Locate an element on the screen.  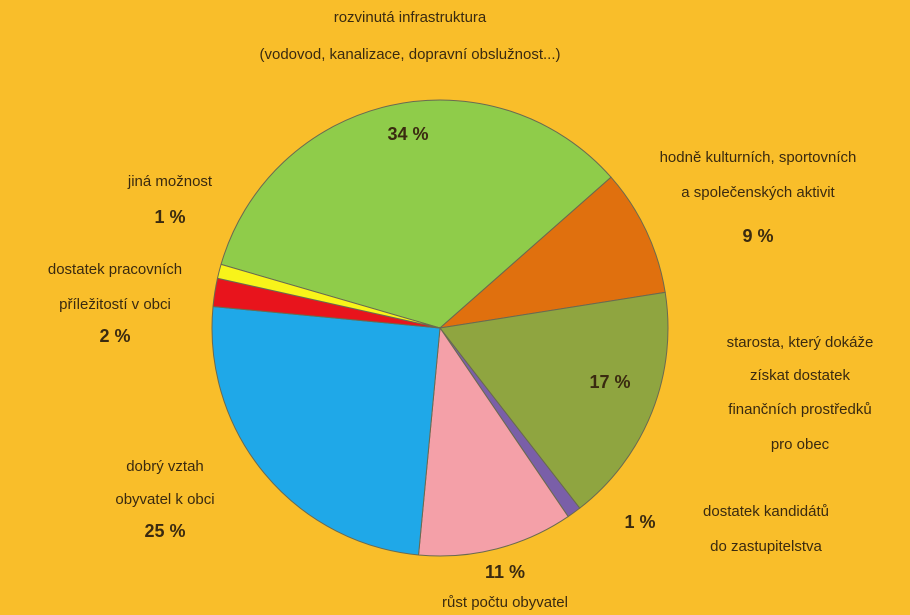
value-label: 17 % is located at coordinates (609, 382).